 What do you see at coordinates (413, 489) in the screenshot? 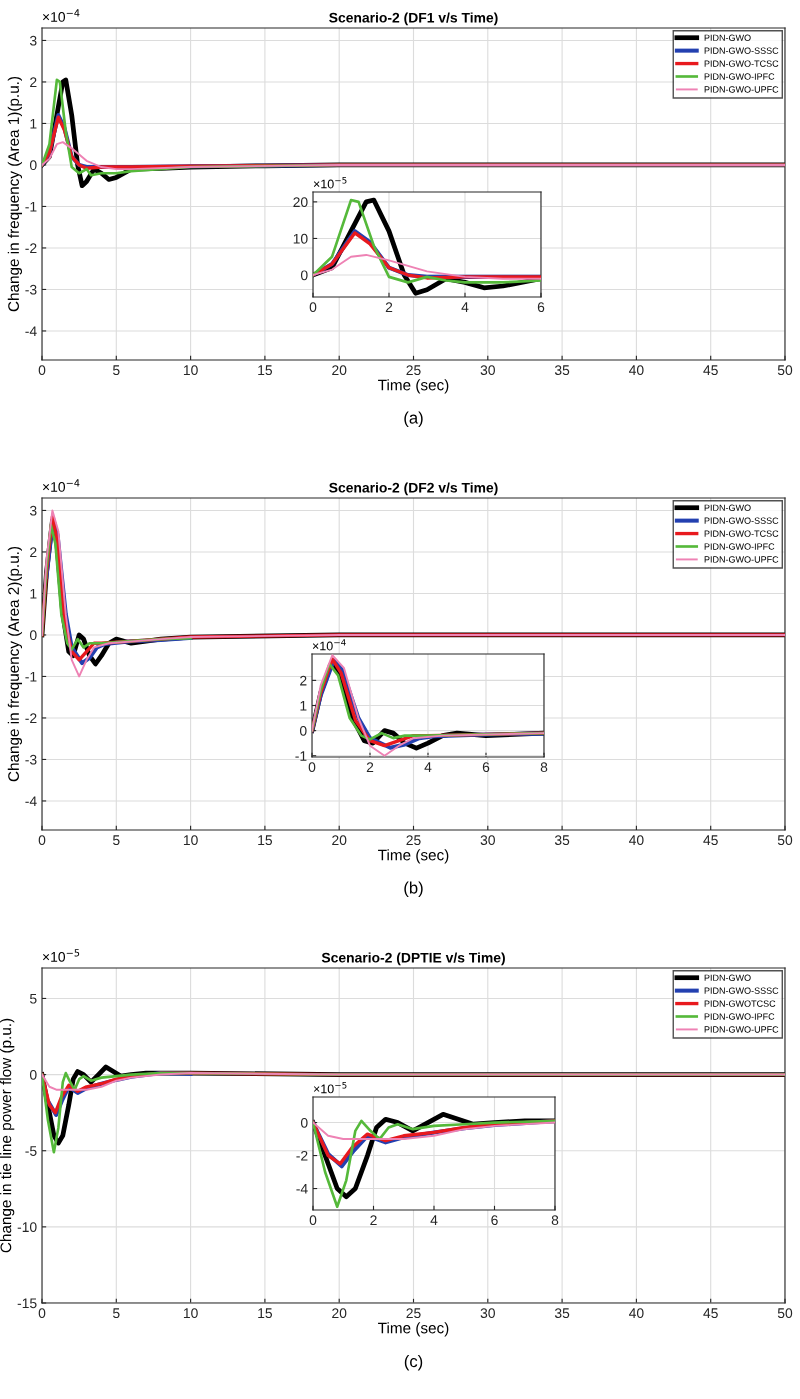
I see `chart-title: Scenario-2 (DF2 v/s Time)` at bounding box center [413, 489].